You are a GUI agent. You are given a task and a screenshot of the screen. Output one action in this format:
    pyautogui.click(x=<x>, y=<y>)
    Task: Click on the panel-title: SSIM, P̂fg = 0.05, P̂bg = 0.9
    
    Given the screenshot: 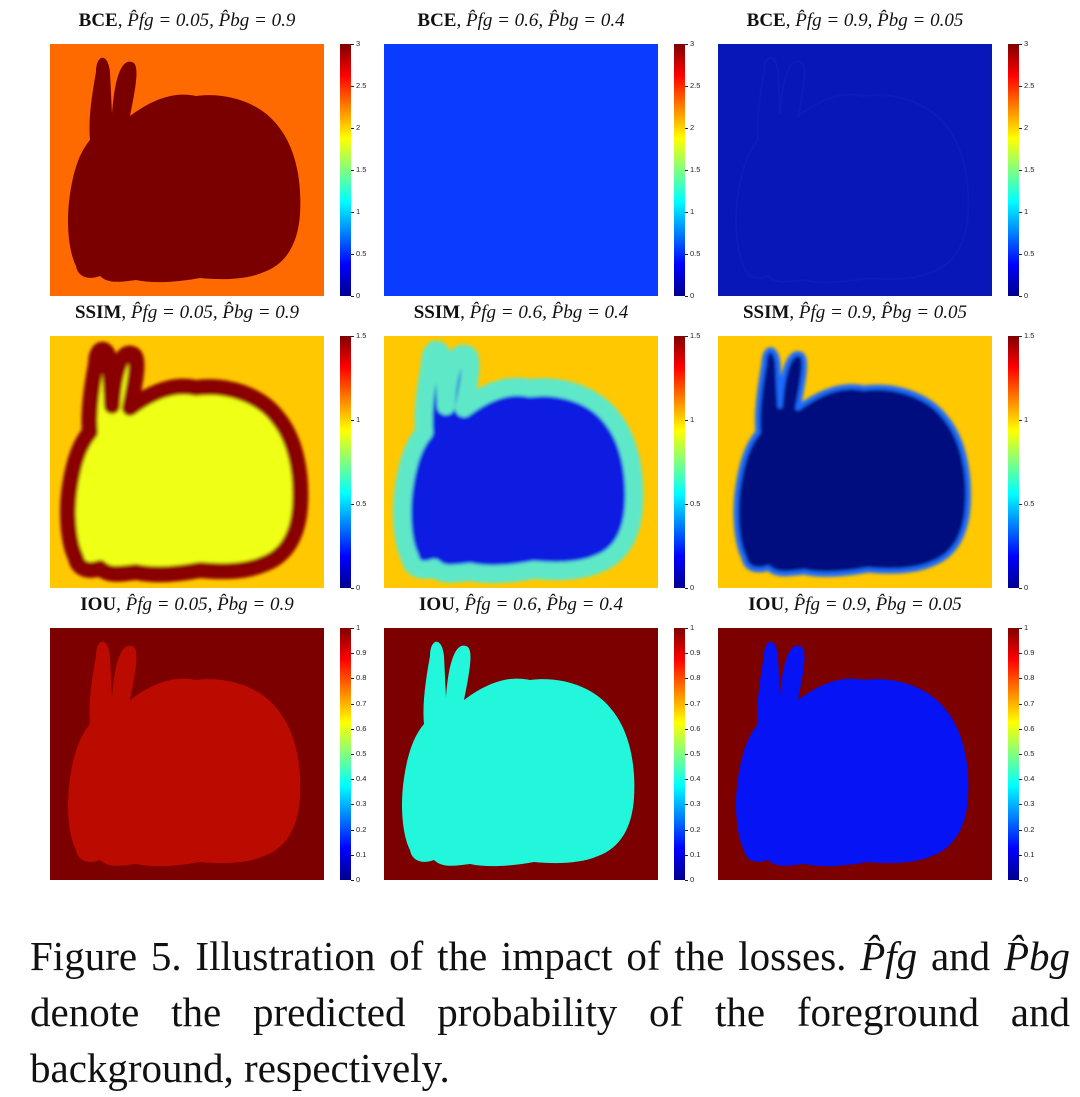 What is the action you would take?
    pyautogui.click(x=187, y=312)
    